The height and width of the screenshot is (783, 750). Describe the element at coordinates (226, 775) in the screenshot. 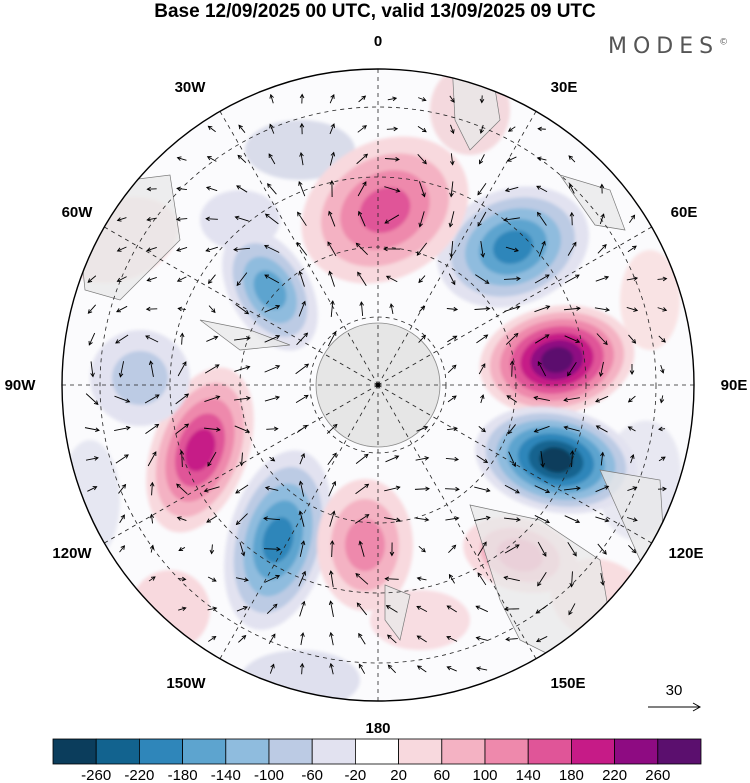

I see `colorbar-tick-label: -140` at that location.